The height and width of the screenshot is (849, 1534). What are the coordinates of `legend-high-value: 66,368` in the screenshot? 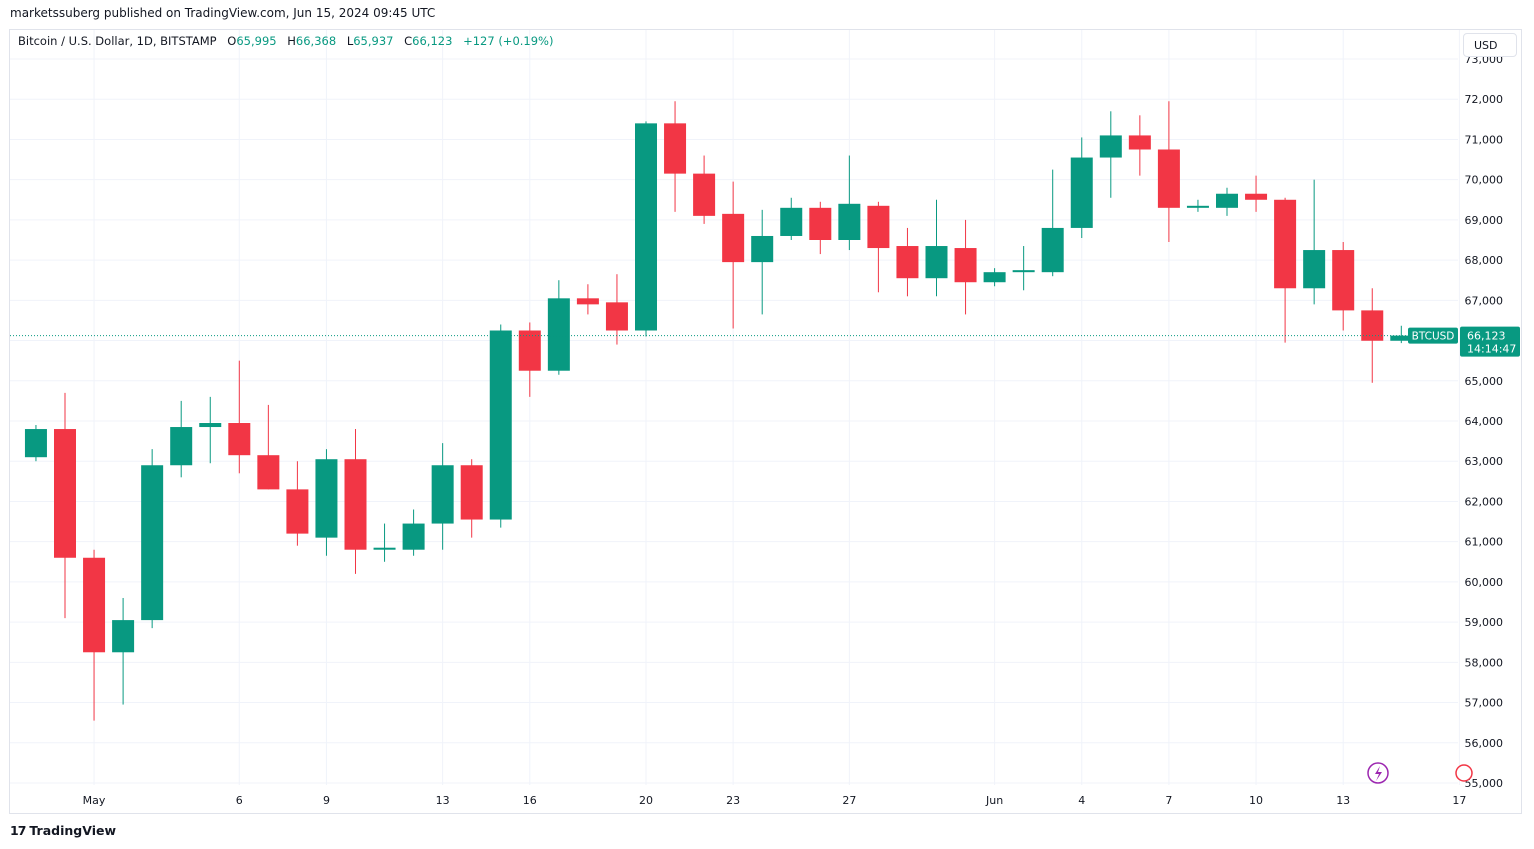 It's located at (316, 41).